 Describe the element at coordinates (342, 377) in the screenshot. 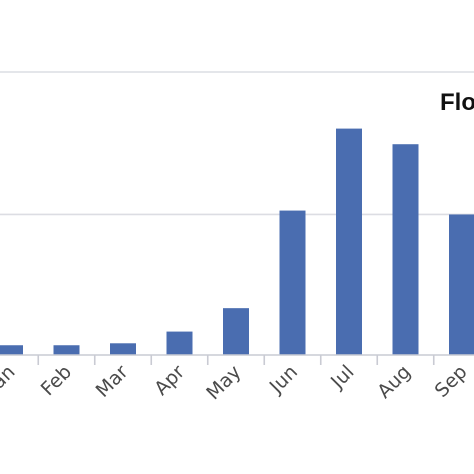

I see `x-tick-label-jul: Jul` at that location.